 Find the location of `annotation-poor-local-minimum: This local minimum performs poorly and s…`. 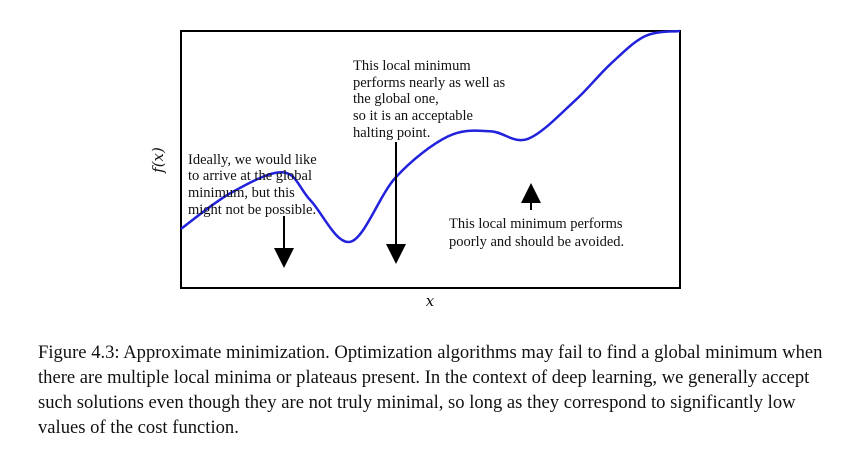

annotation-poor-local-minimum: This local minimum performs poorly and s… is located at coordinates (537, 233).